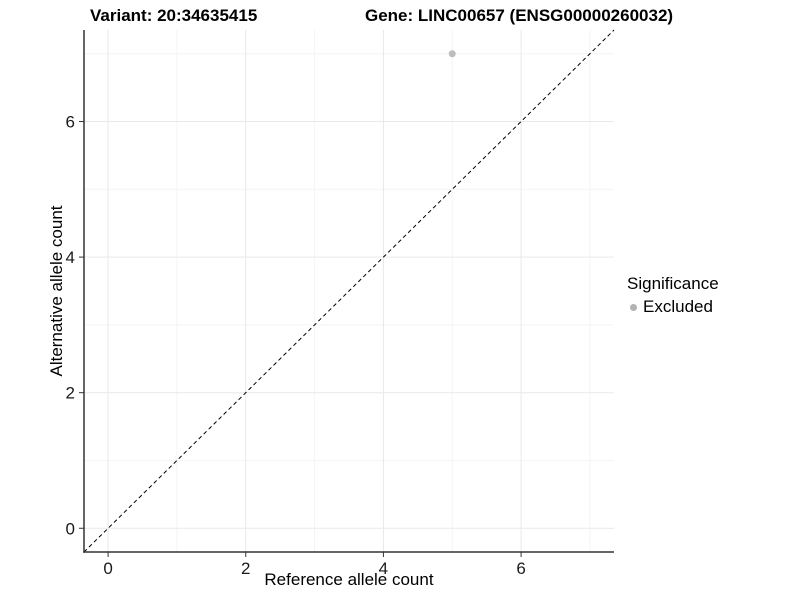 The height and width of the screenshot is (600, 800). Describe the element at coordinates (245, 568) in the screenshot. I see `x-tick-label: 2` at that location.